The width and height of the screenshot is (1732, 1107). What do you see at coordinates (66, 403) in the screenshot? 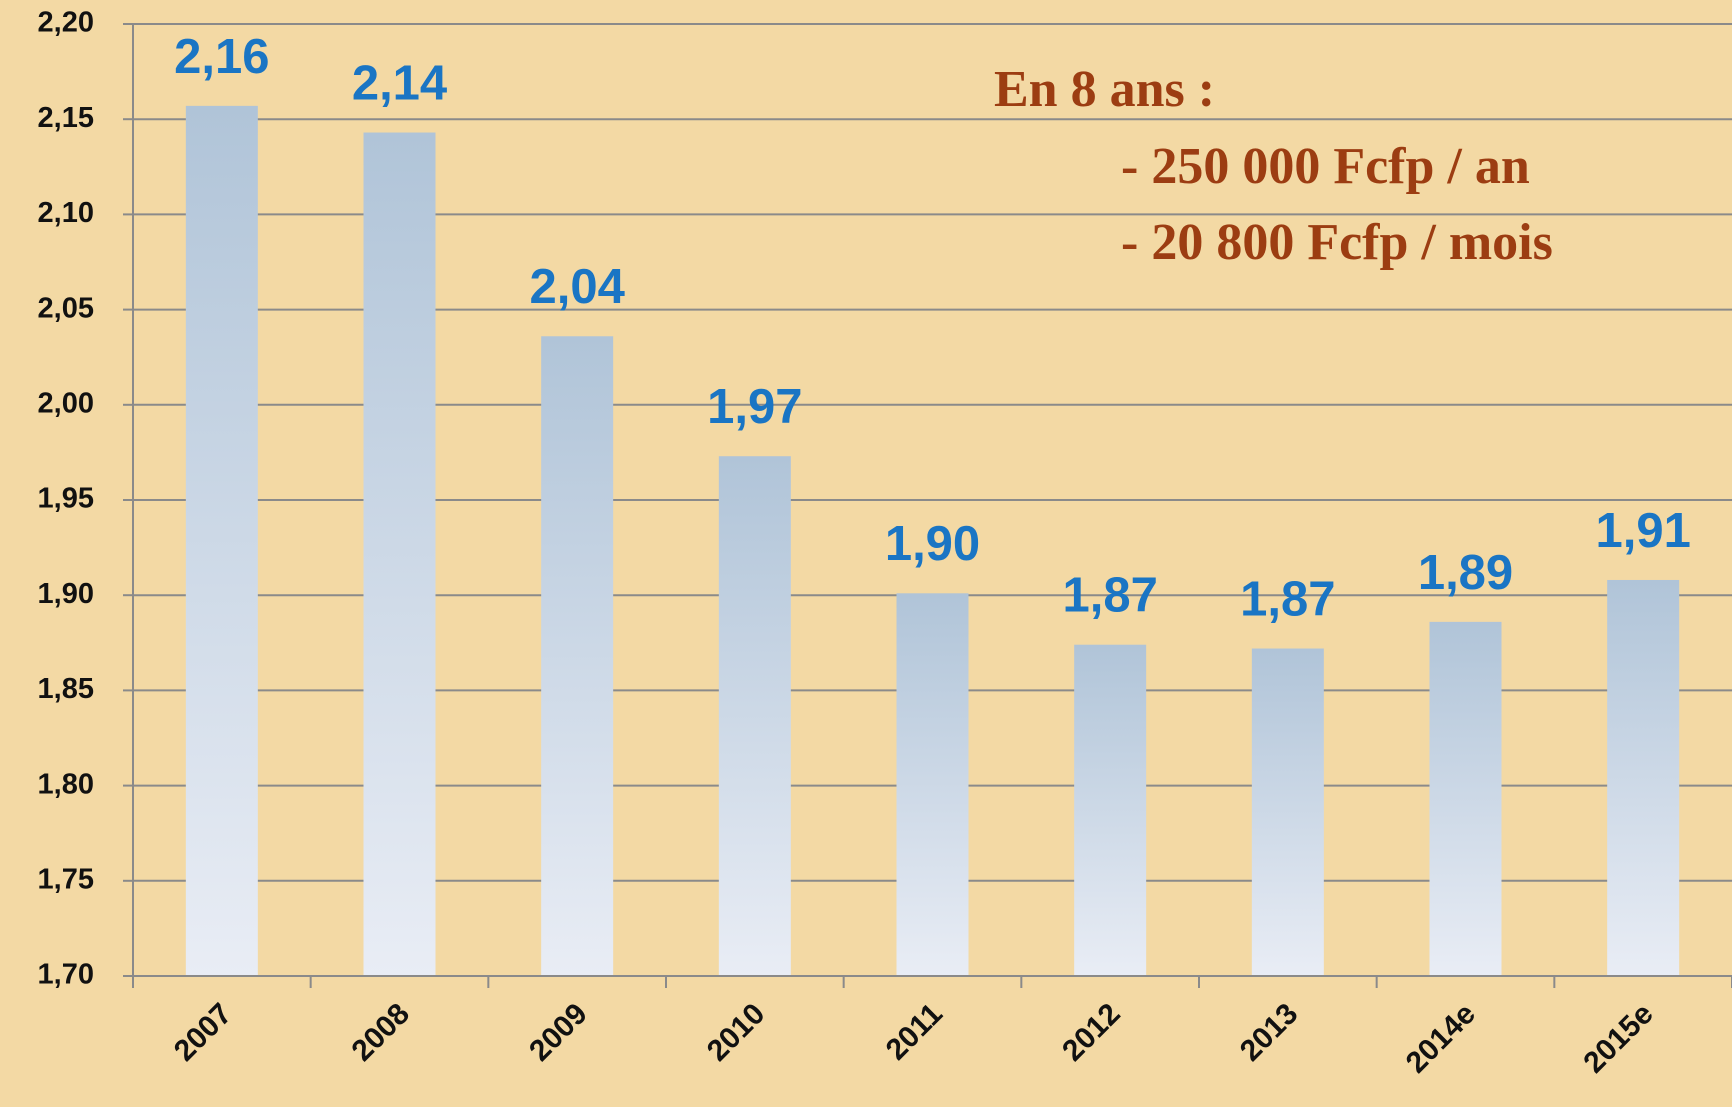
I see `y-tick-label: 2,00` at bounding box center [66, 403].